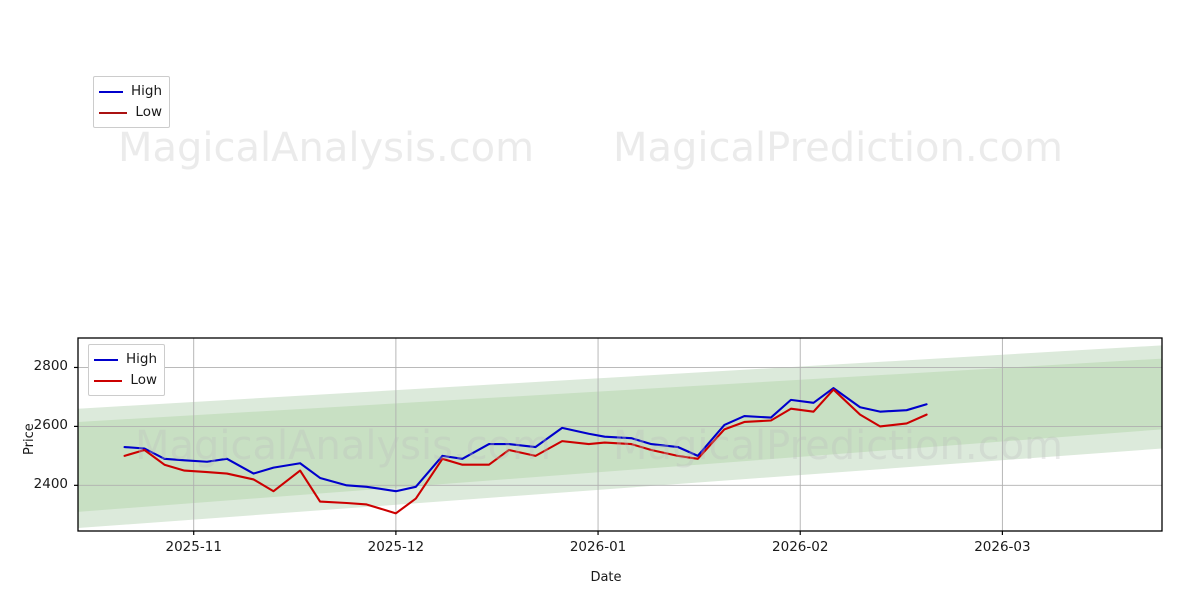 The width and height of the screenshot is (1200, 600). I want to click on series-line-high, so click(525, 440).